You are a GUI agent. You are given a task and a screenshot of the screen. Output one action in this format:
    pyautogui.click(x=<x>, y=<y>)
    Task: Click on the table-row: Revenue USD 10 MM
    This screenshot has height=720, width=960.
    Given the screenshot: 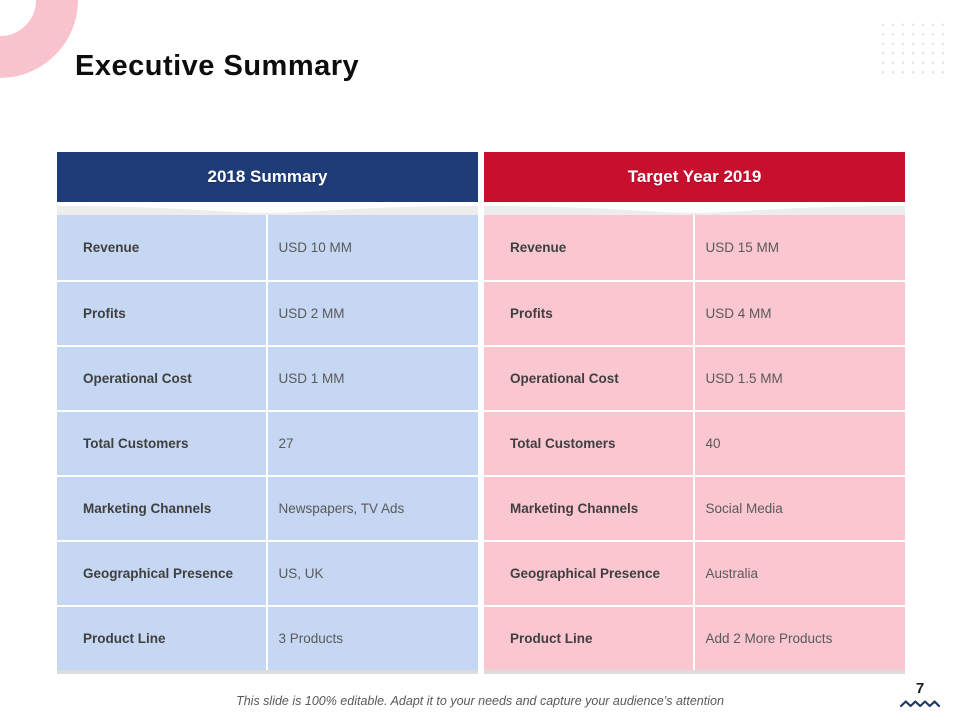 What is the action you would take?
    pyautogui.click(x=267, y=247)
    